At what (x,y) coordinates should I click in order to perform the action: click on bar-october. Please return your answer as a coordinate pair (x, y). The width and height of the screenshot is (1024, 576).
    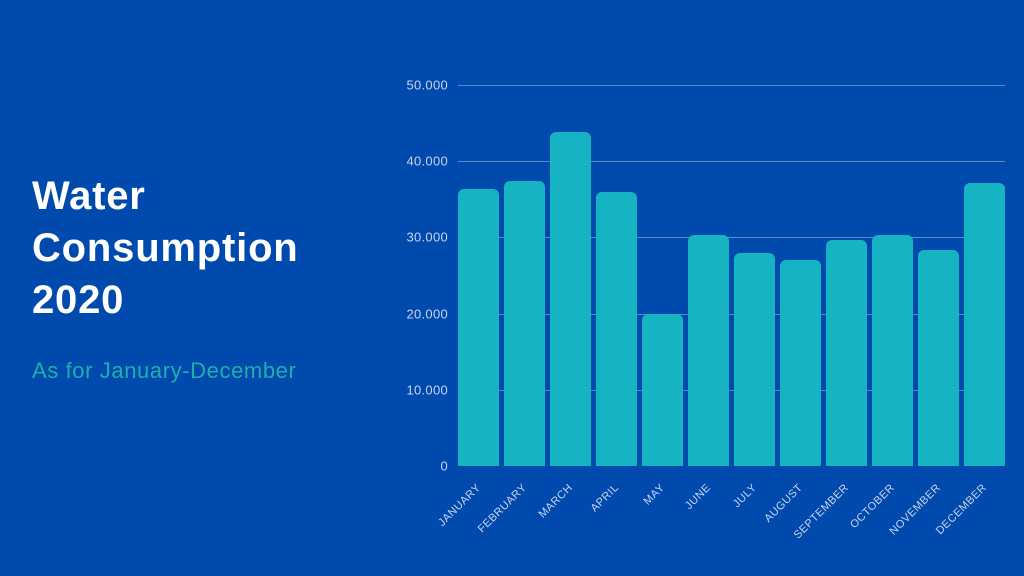
    Looking at the image, I should click on (892, 350).